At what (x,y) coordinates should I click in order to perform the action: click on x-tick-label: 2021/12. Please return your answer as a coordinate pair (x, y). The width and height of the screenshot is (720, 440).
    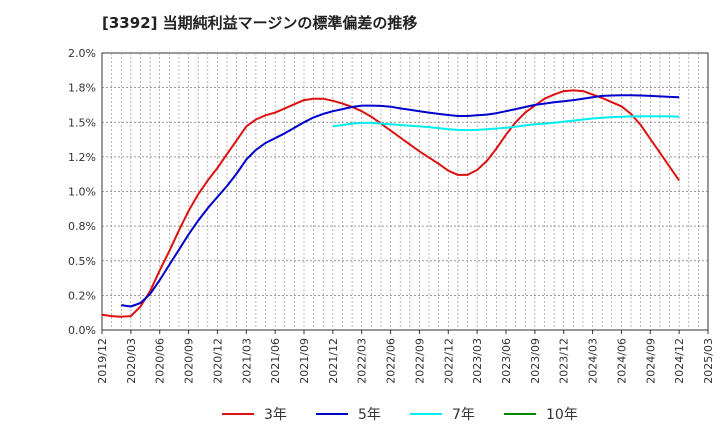
    Looking at the image, I should click on (333, 361).